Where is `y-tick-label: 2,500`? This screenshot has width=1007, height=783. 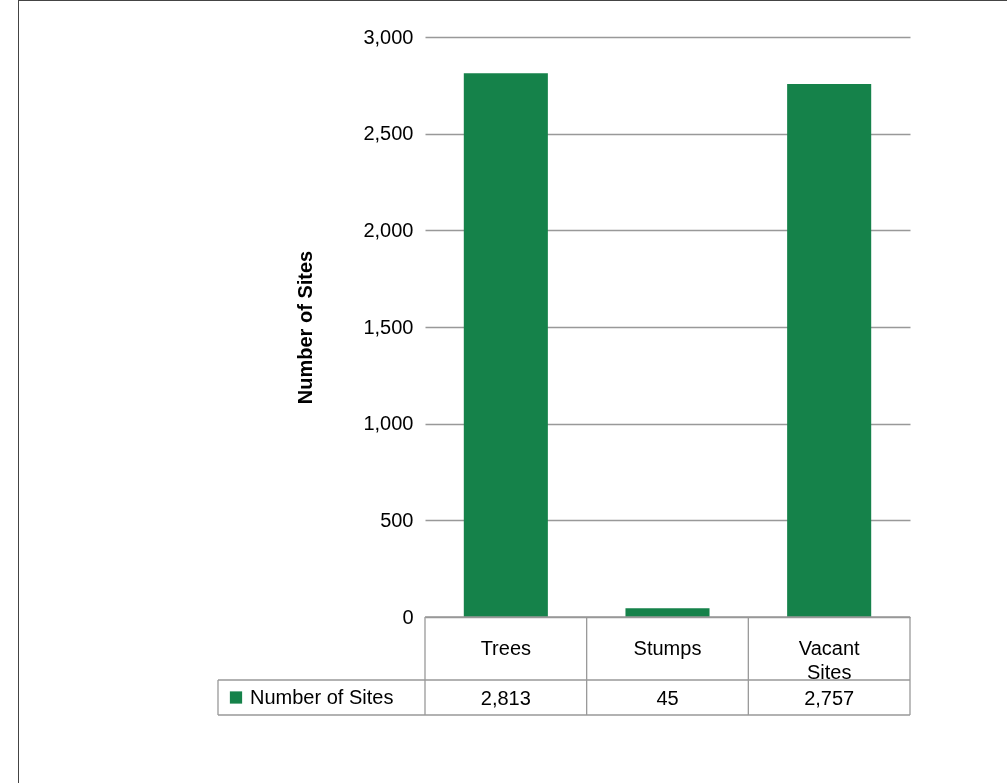
y-tick-label: 2,500 is located at coordinates (388, 133).